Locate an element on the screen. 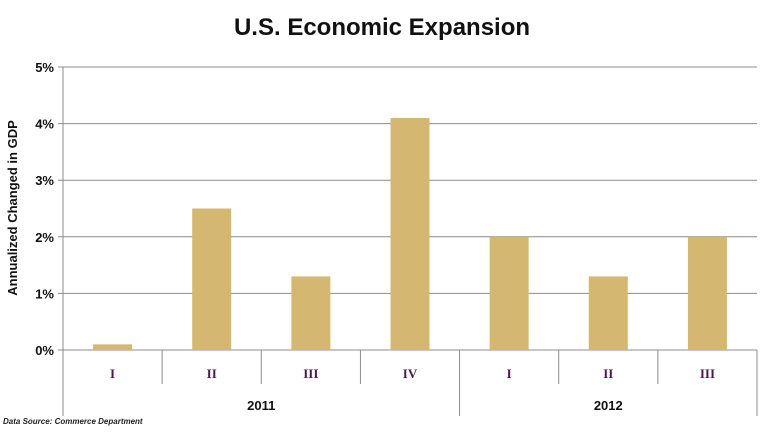  x-group-labels: 2011 2012 is located at coordinates (435, 405).